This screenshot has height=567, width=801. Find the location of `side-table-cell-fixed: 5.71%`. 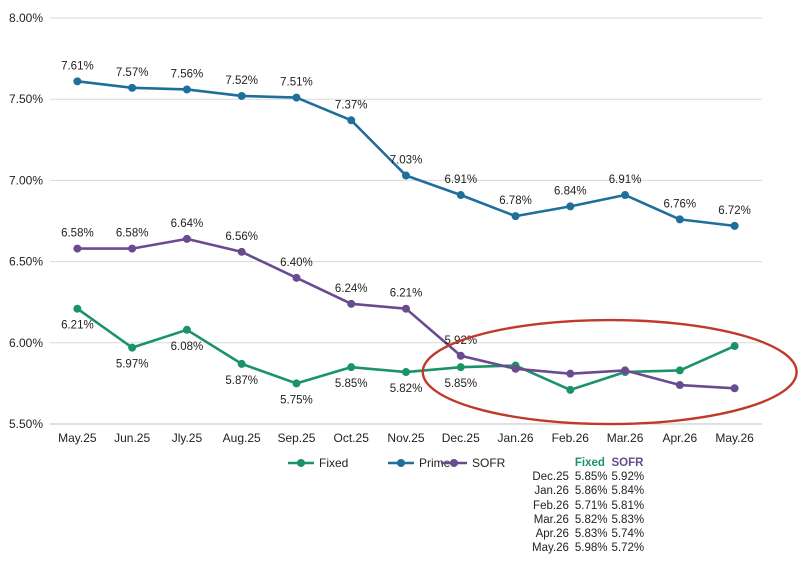

side-table-cell-fixed: 5.71% is located at coordinates (591, 505).